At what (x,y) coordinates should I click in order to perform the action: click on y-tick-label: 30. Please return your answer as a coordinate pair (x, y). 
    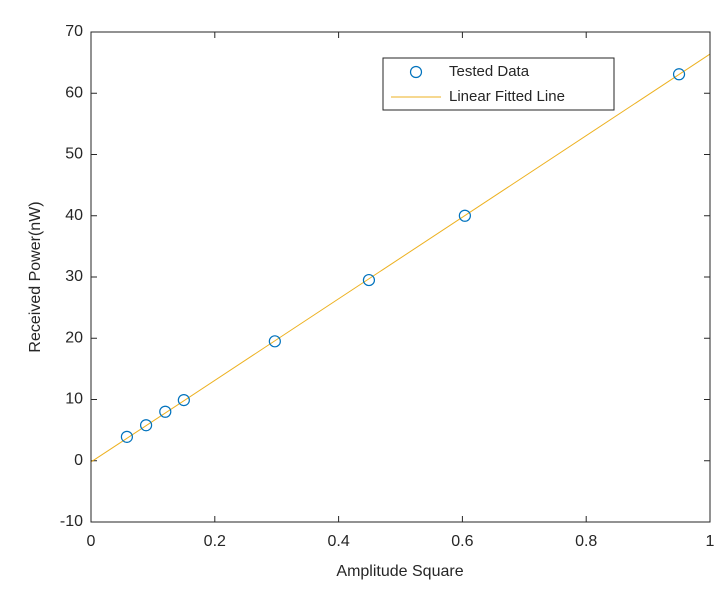
    Looking at the image, I should click on (74, 276).